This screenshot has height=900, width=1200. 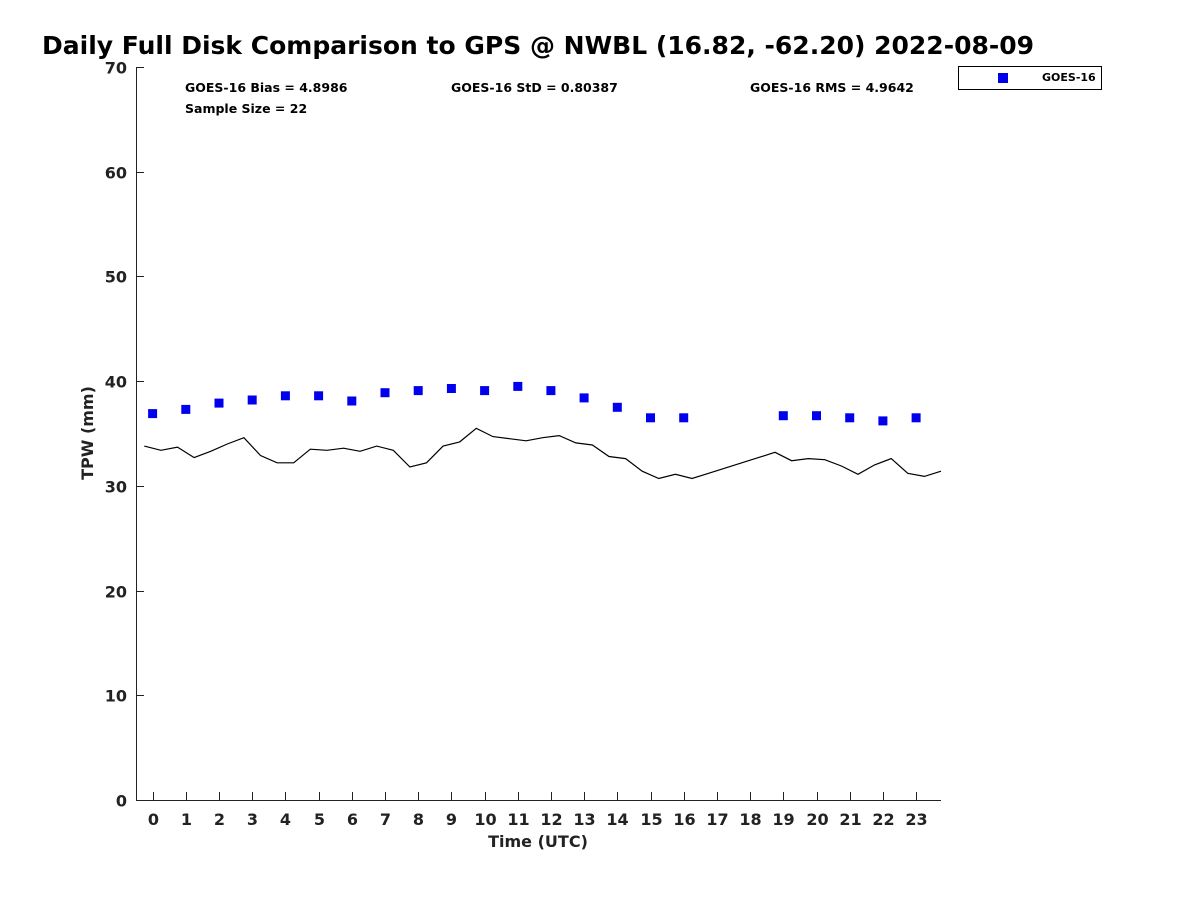 What do you see at coordinates (266, 87) in the screenshot?
I see `stat-bias: GOES-16 Bias = 4.8986` at bounding box center [266, 87].